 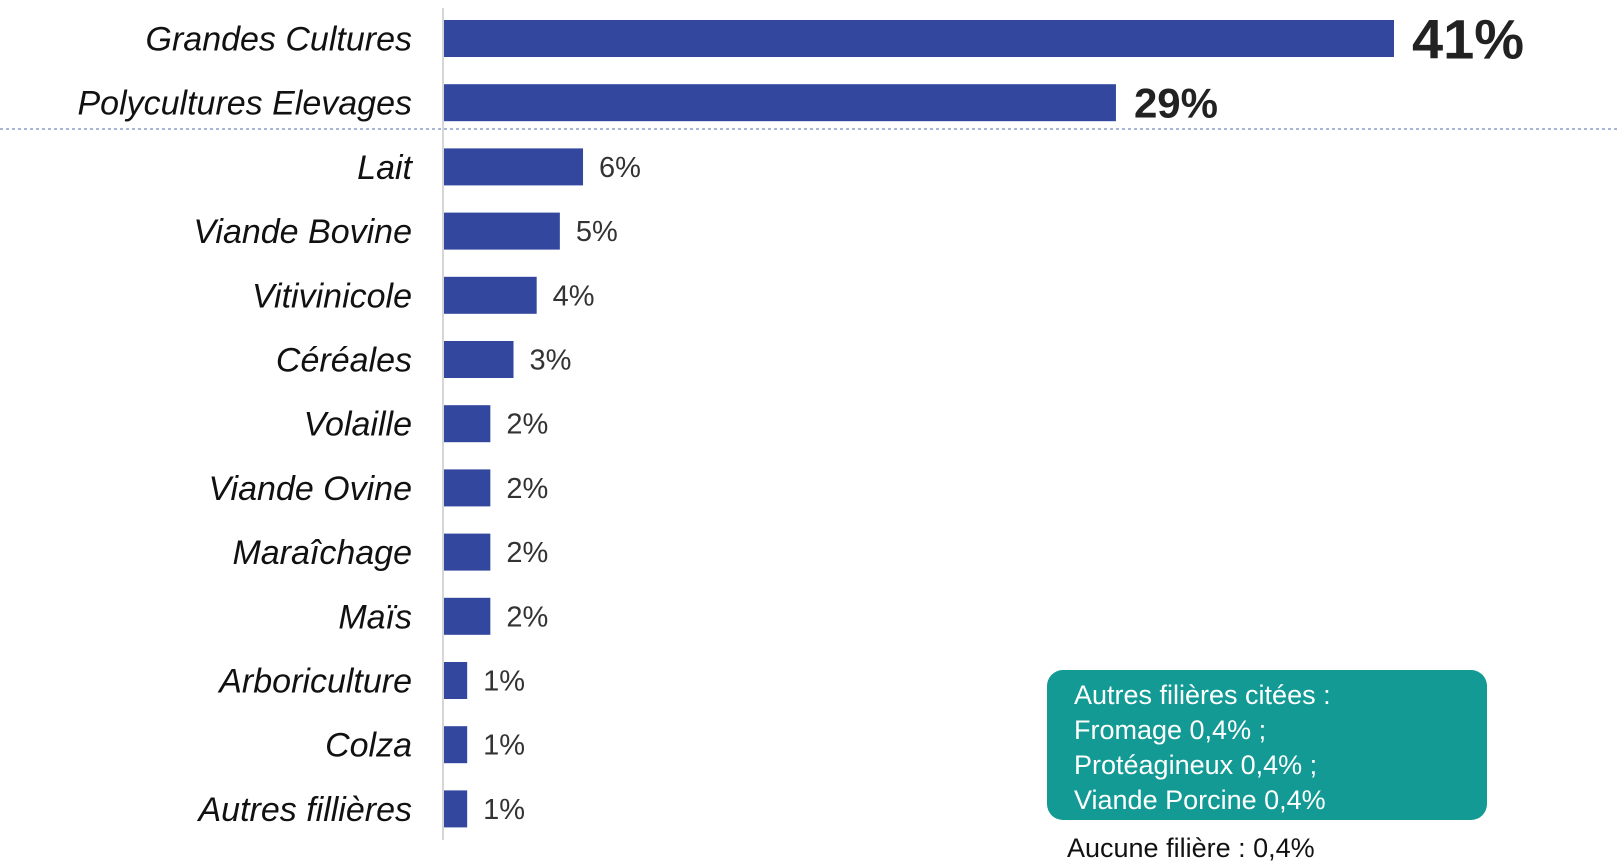 What do you see at coordinates (1196, 765) in the screenshot?
I see `note-line: Protéagineux 0,4% ;` at bounding box center [1196, 765].